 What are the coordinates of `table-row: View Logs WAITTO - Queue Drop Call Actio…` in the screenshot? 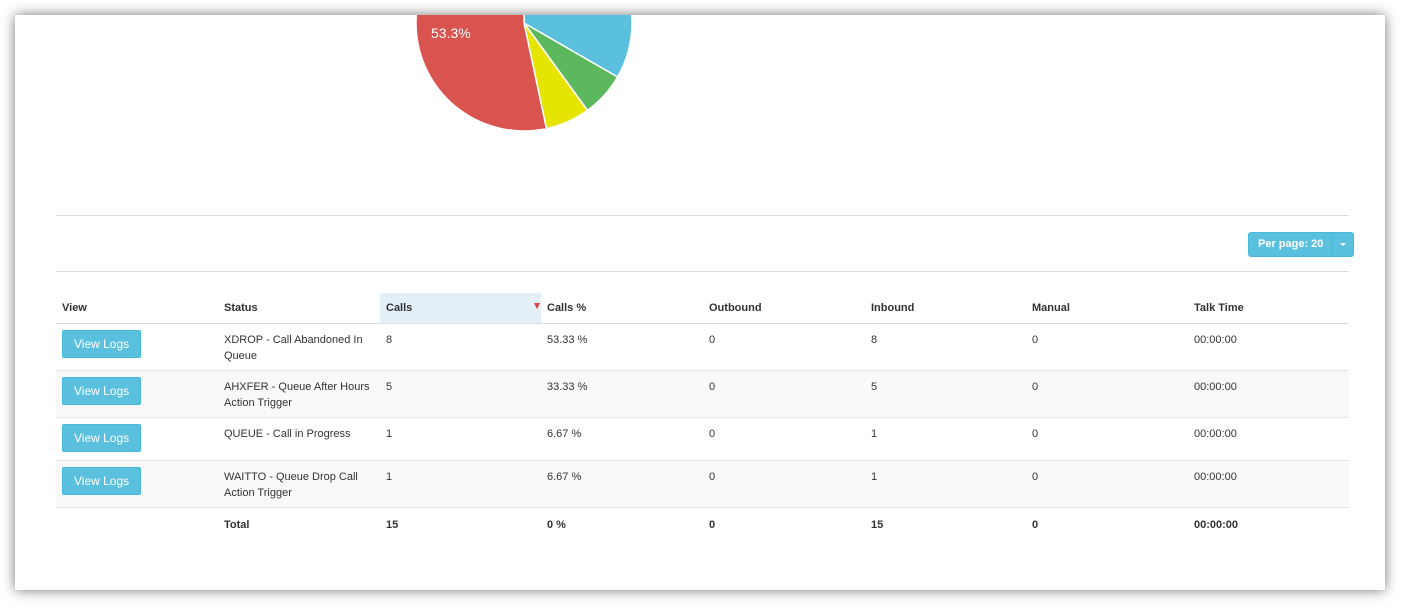 It's located at (702, 484).